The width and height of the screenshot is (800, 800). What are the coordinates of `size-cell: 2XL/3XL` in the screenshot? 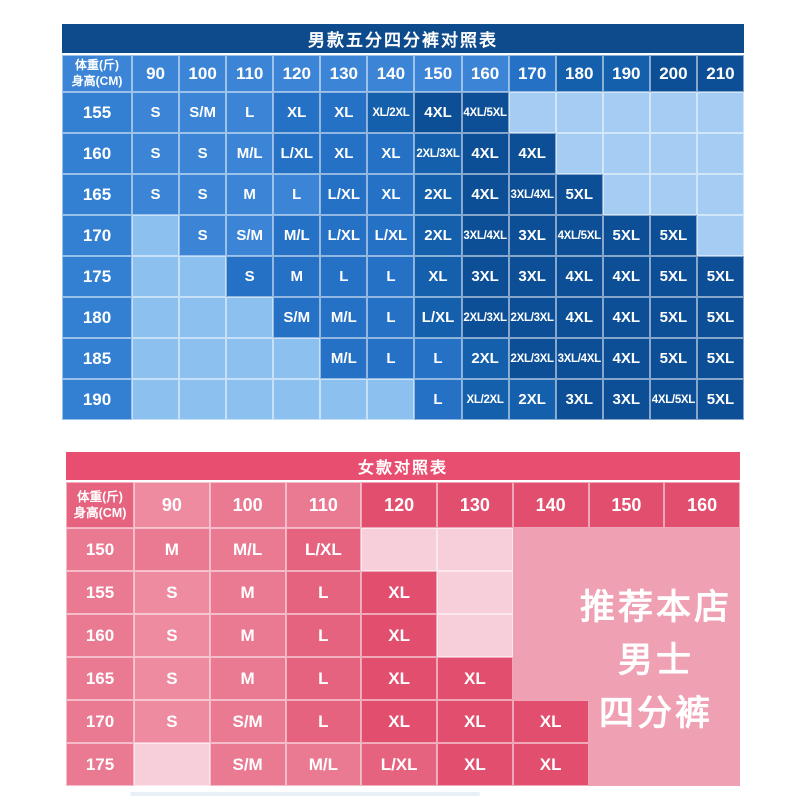 It's located at (438, 153).